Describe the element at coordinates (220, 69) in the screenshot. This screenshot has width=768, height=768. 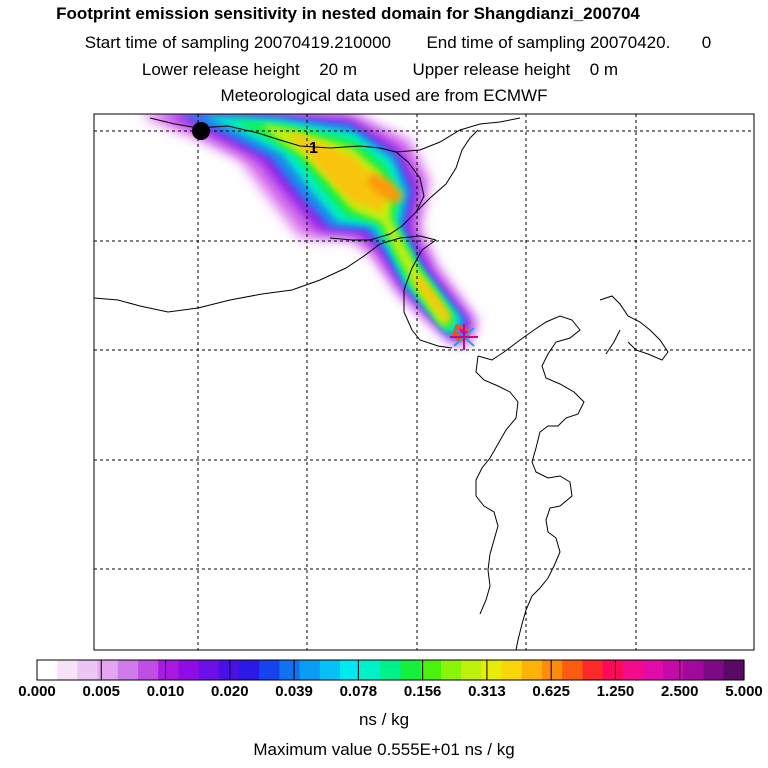
I see `lower-release-label: Lower release height` at that location.